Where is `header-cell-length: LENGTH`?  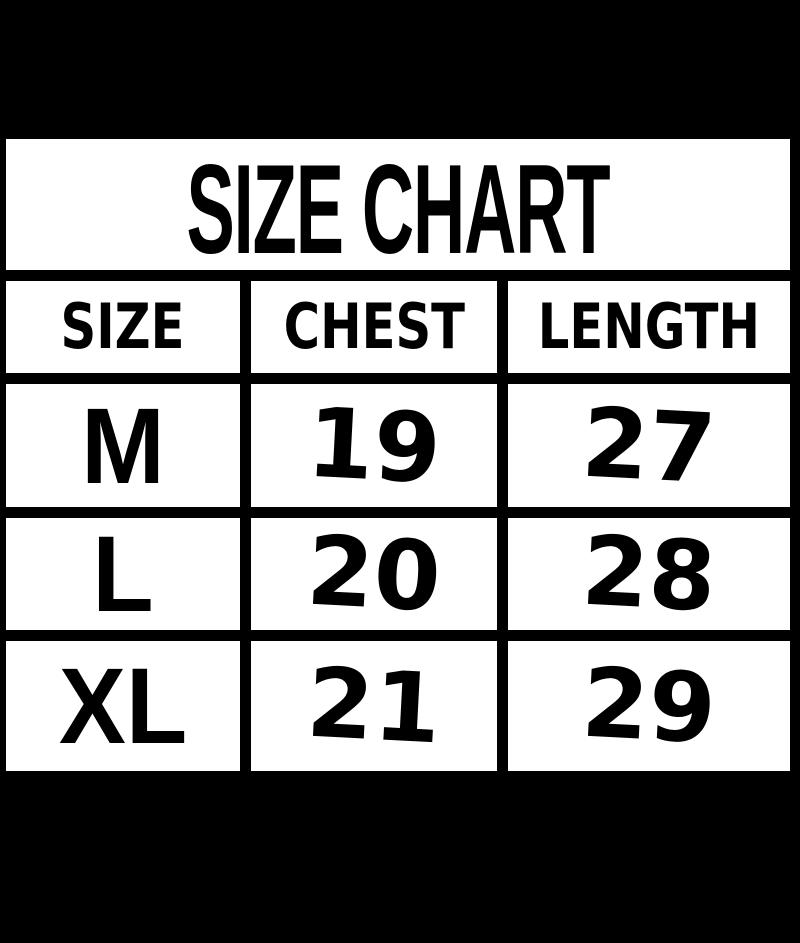
header-cell-length: LENGTH is located at coordinates (649, 327).